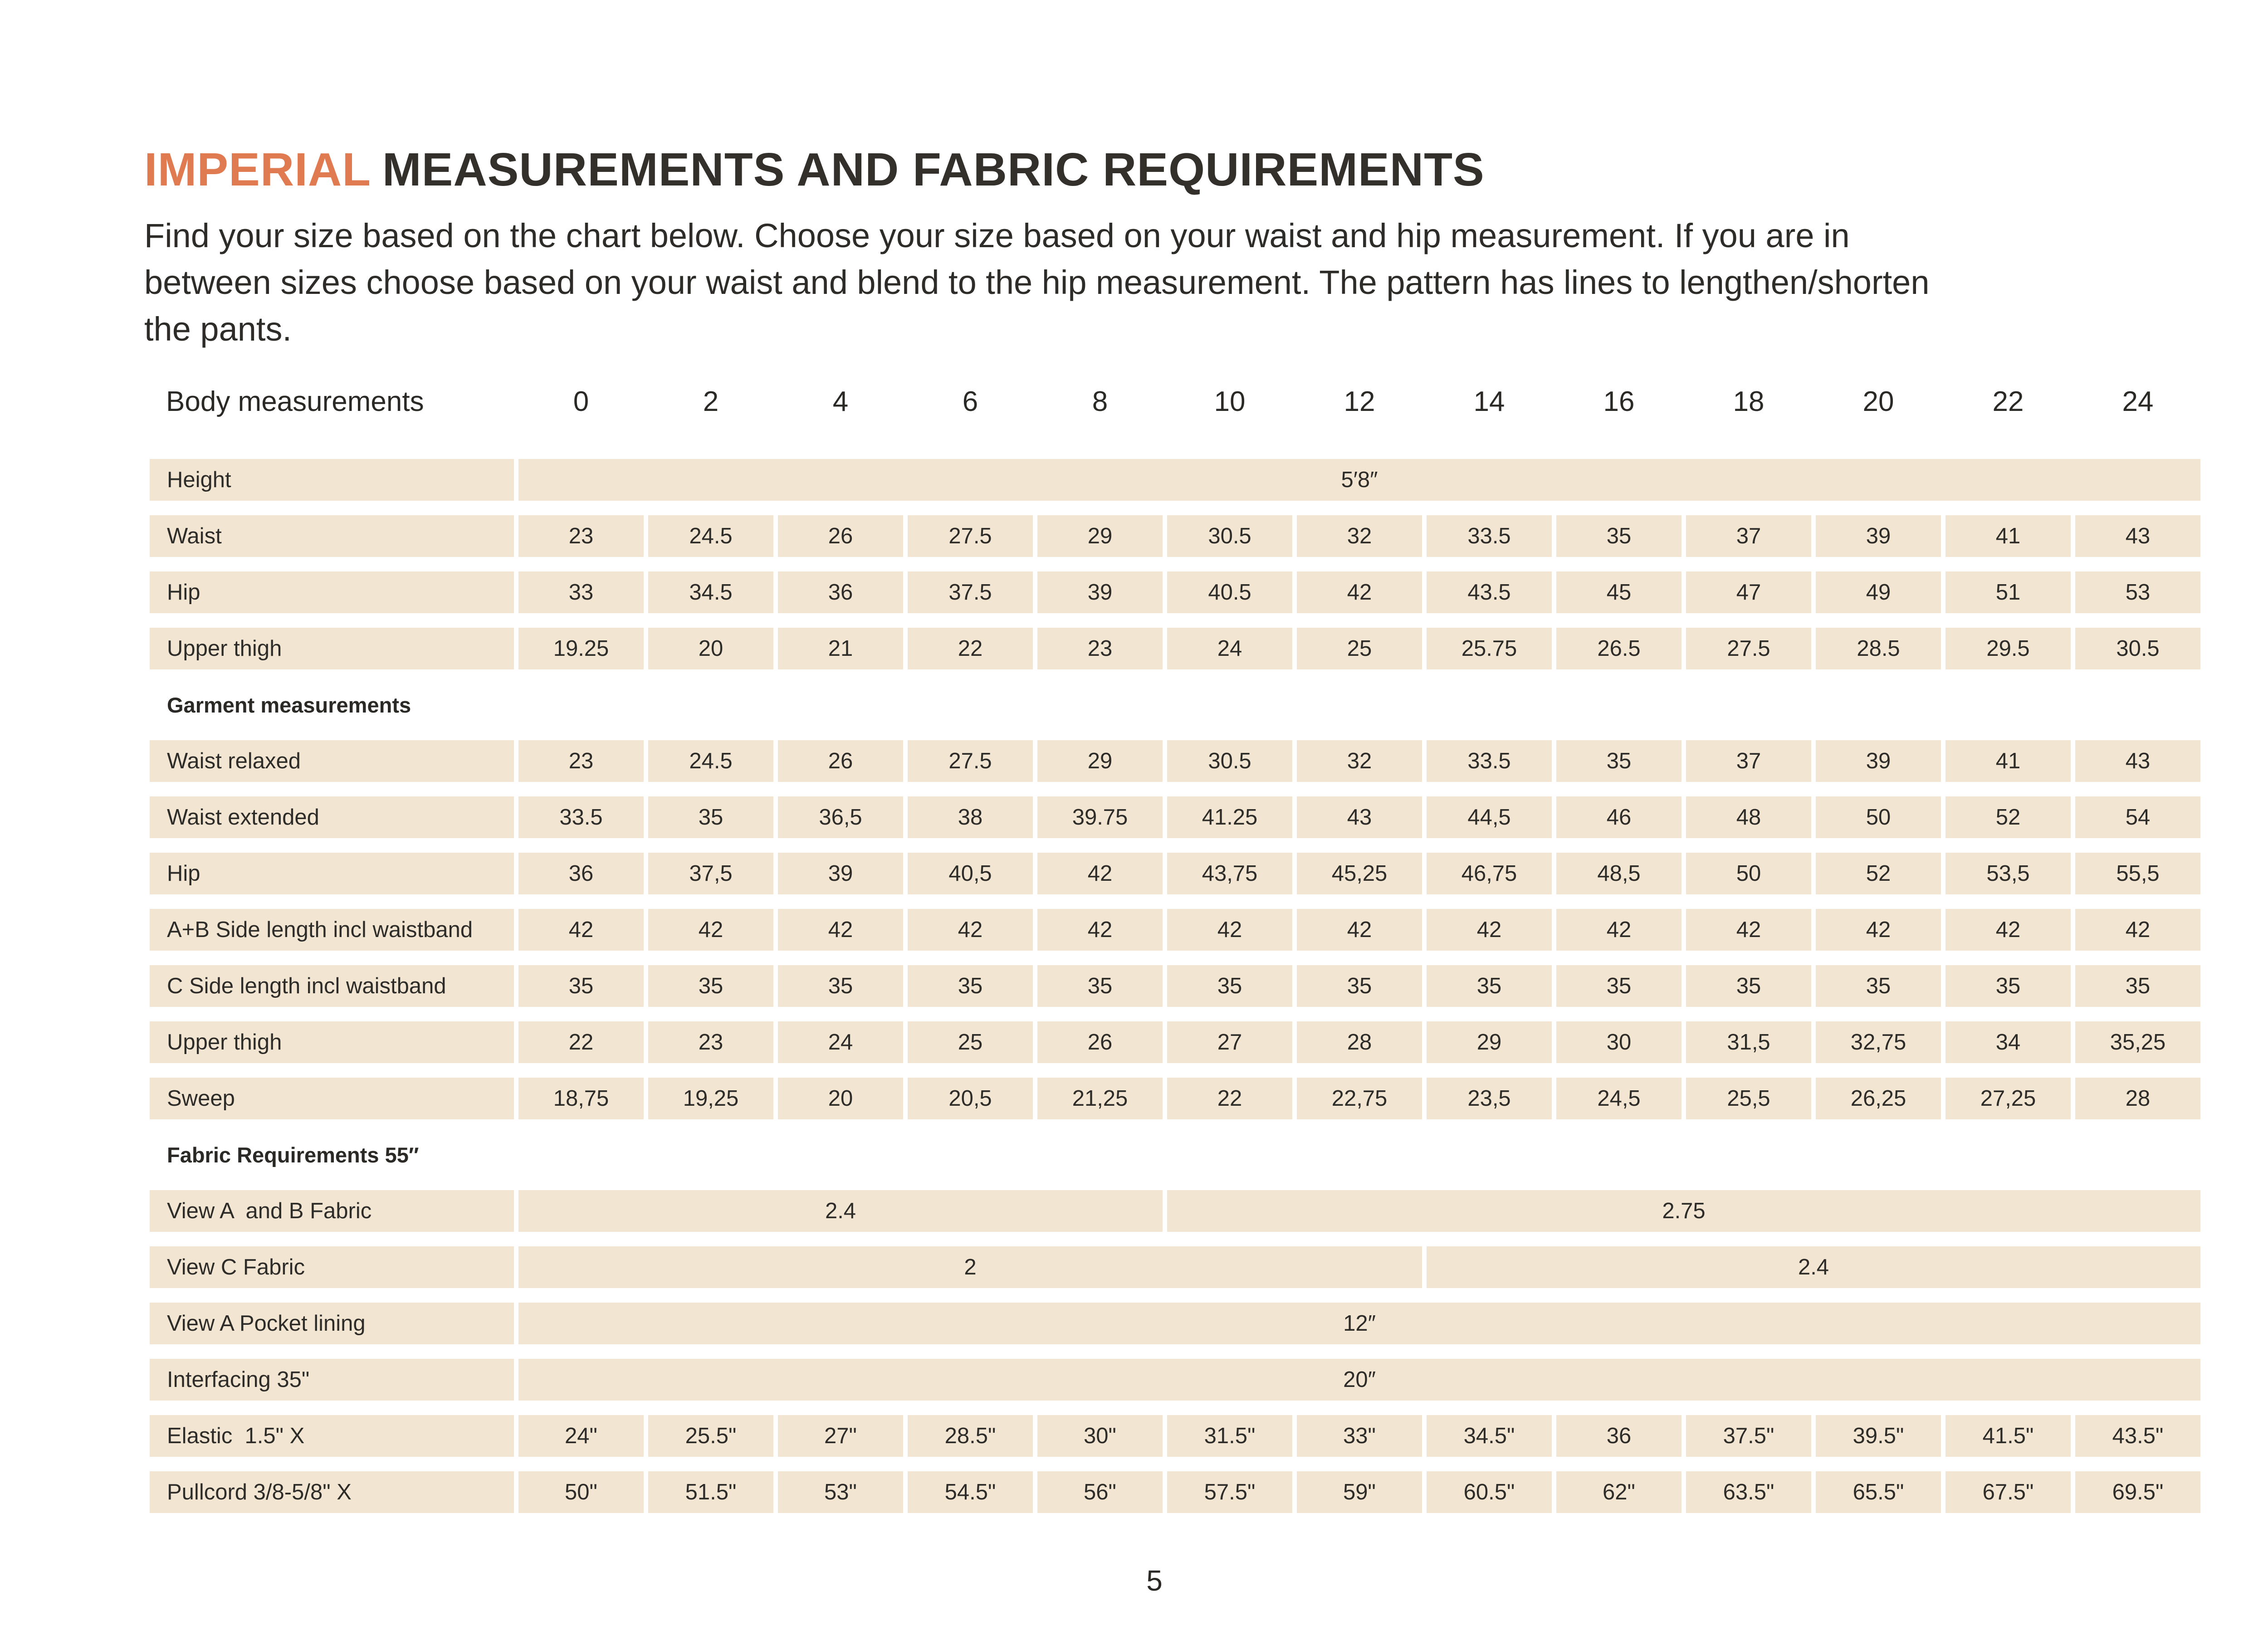 This screenshot has height=1650, width=2268. What do you see at coordinates (841, 1436) in the screenshot?
I see `cell-value: 27"` at bounding box center [841, 1436].